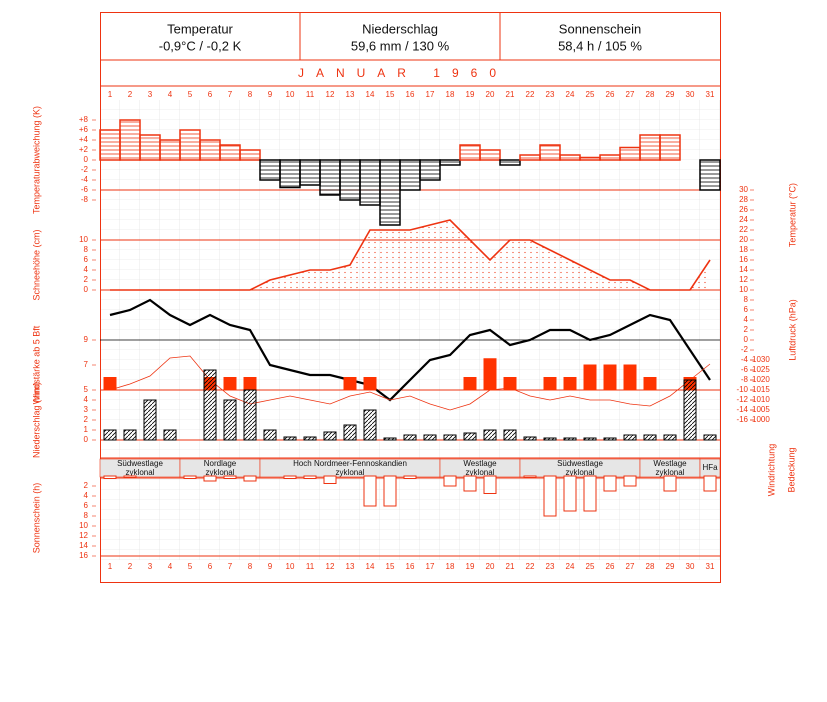 Image resolution: width=827 pixels, height=702 pixels. I want to click on day-label: 26, so click(610, 566).